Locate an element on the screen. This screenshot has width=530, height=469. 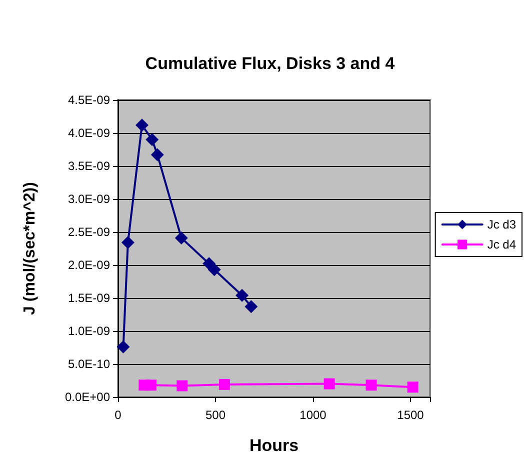
y-tick-label: 3.0E-09 is located at coordinates (89, 199).